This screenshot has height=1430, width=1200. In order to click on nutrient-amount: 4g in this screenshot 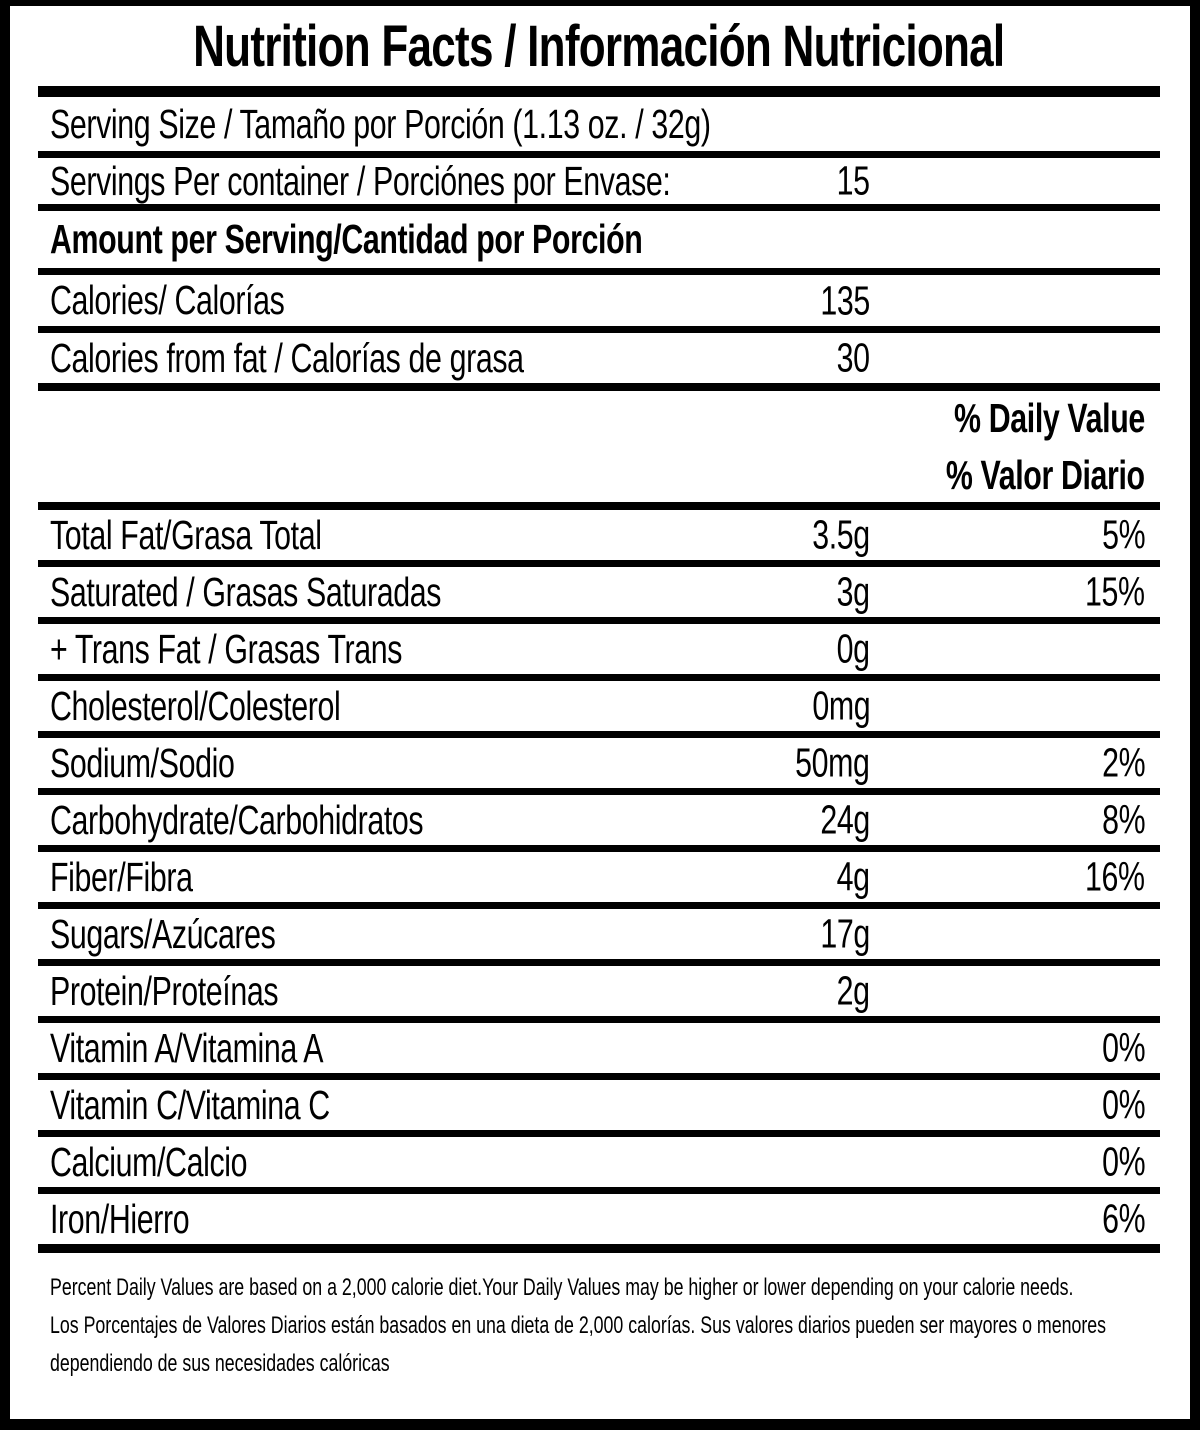, I will do `click(853, 876)`.